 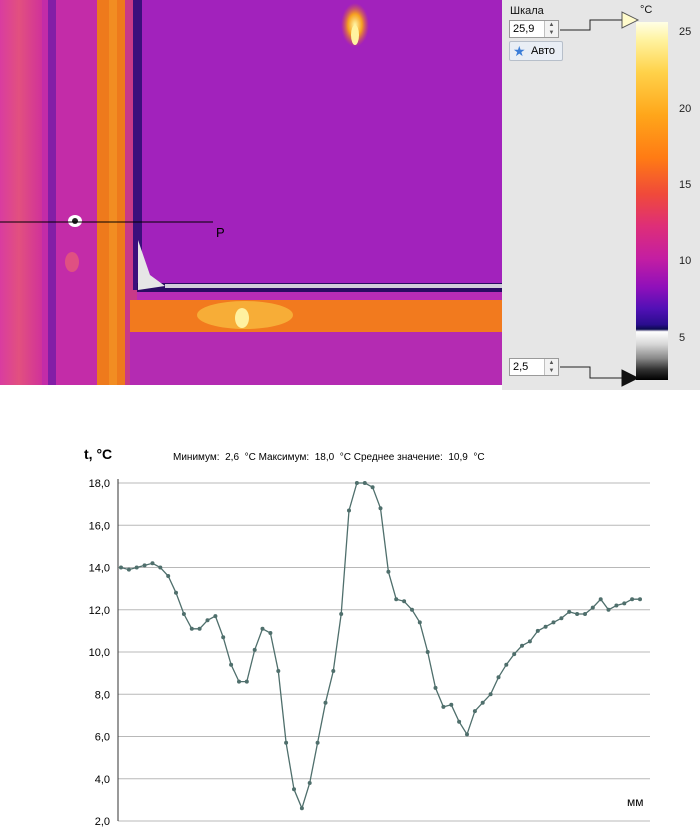 What do you see at coordinates (534, 367) in the screenshot?
I see `scale-min-stepper: 2,5 ▲ ▼` at bounding box center [534, 367].